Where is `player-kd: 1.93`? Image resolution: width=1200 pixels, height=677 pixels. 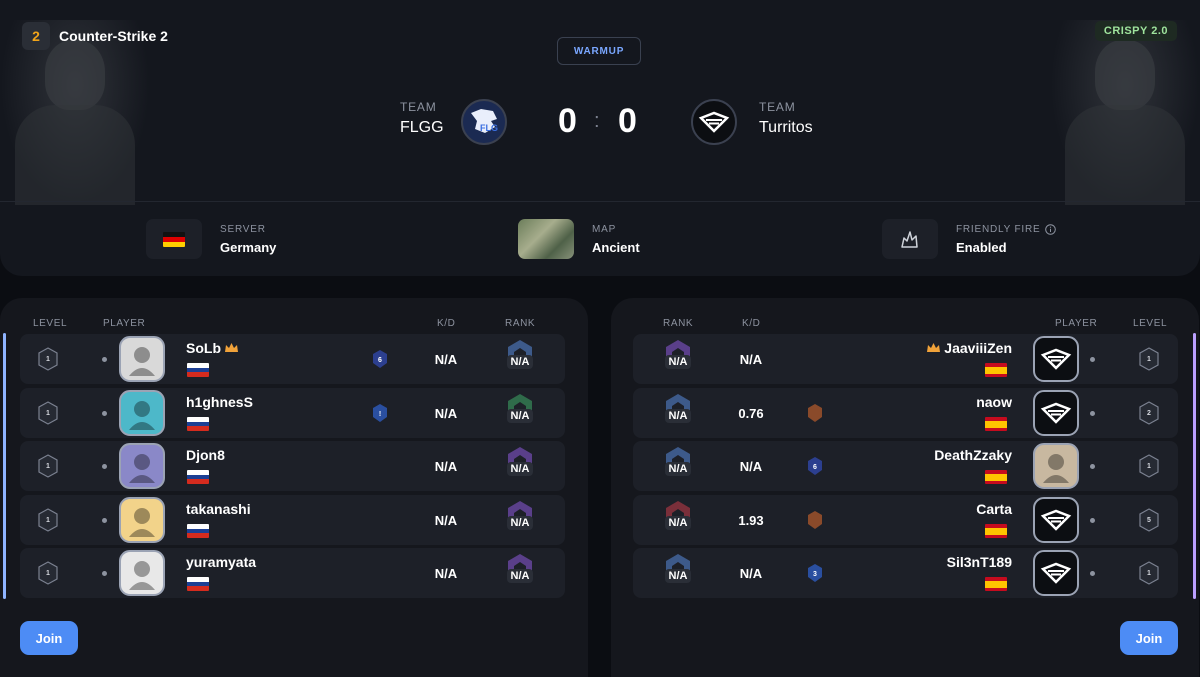
player-kd: 1.93 is located at coordinates (751, 520).